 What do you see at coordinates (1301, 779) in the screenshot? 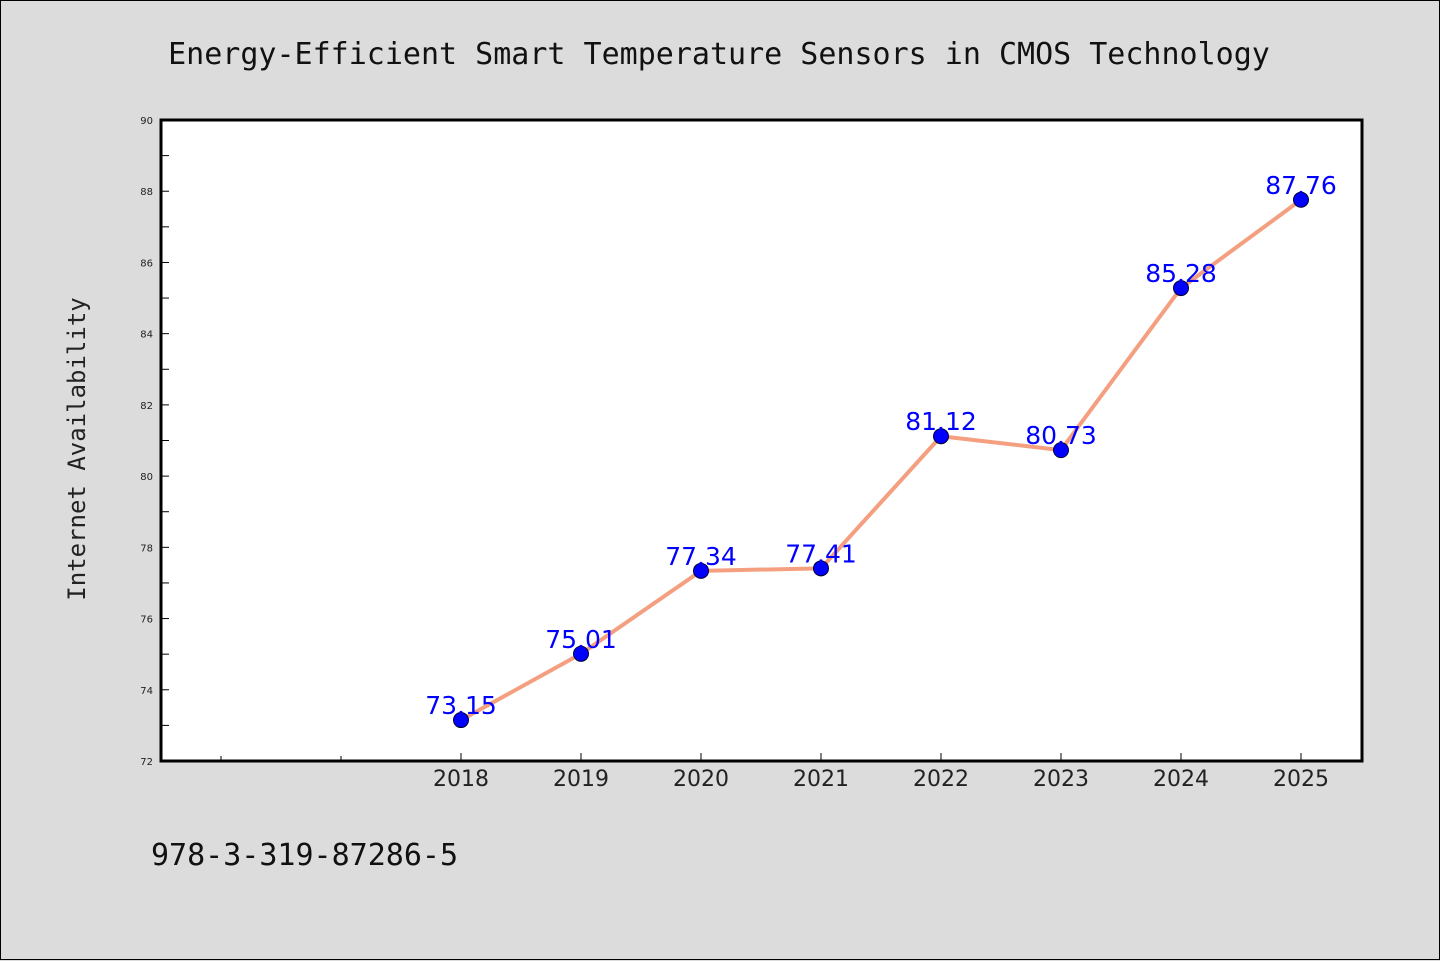
I see `x-tick-label: 2025` at bounding box center [1301, 779].